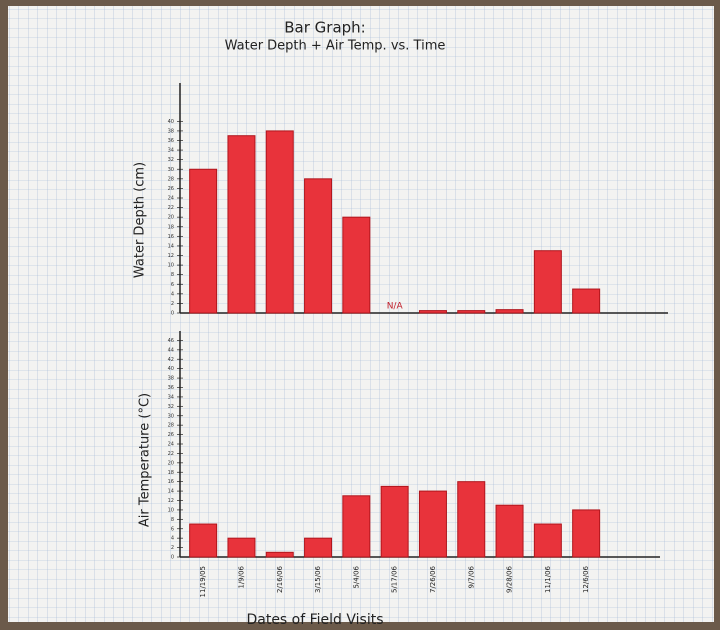 The width and height of the screenshot is (720, 630). What do you see at coordinates (510, 579) in the screenshot?
I see `x-tick-label: 9/28/06` at bounding box center [510, 579].